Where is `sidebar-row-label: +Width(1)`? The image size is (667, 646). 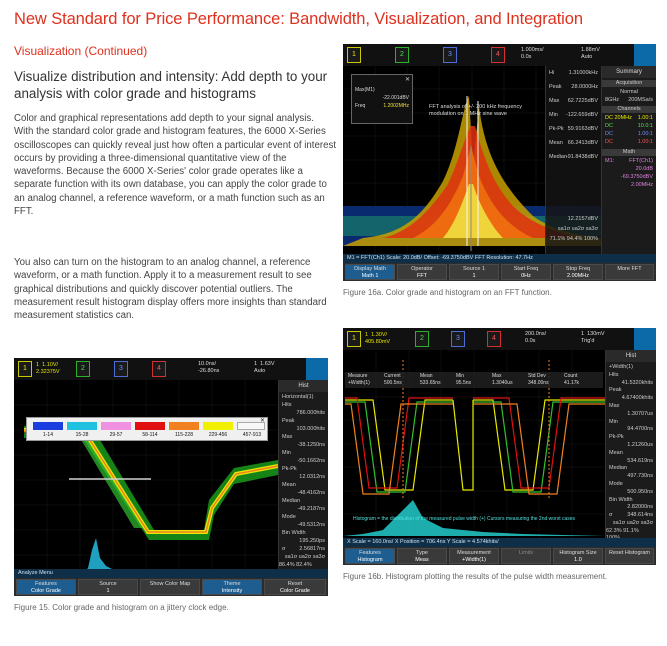 sidebar-row-label: +Width(1) is located at coordinates (621, 367).